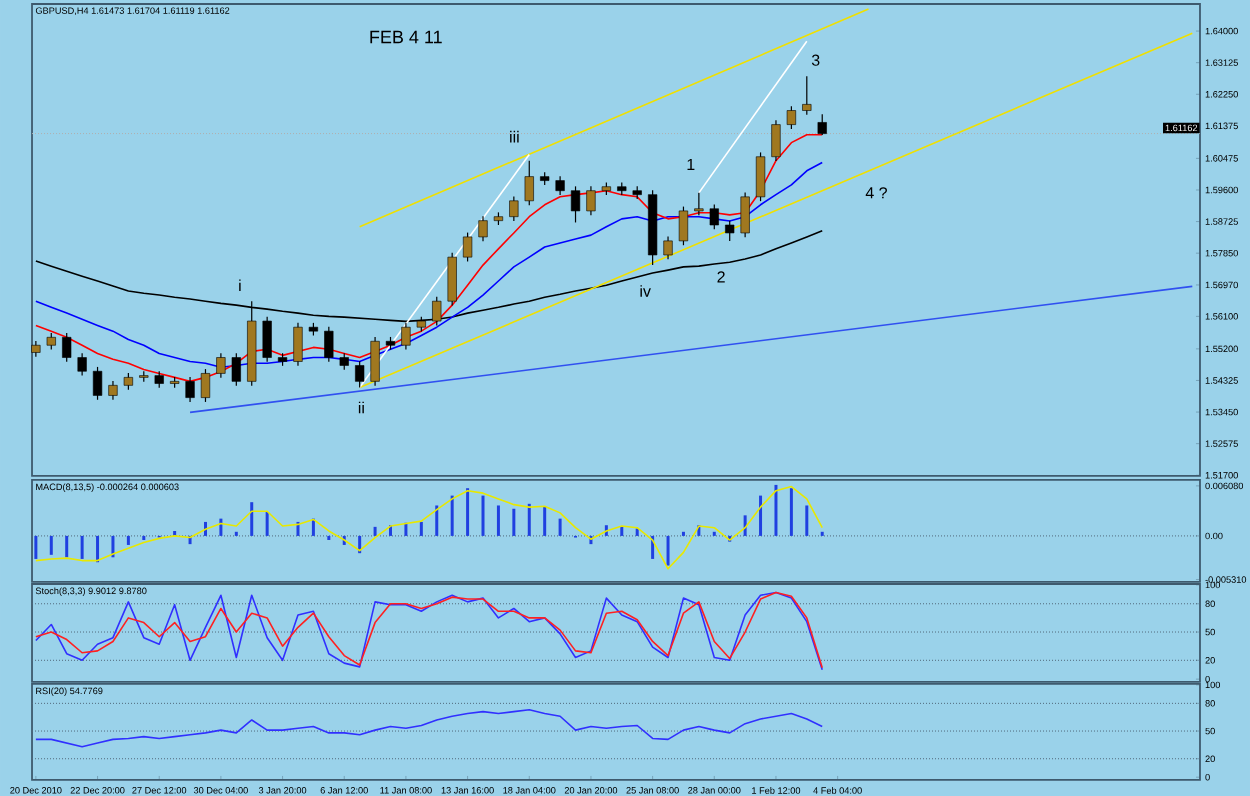  I want to click on annotation: iii, so click(514, 136).